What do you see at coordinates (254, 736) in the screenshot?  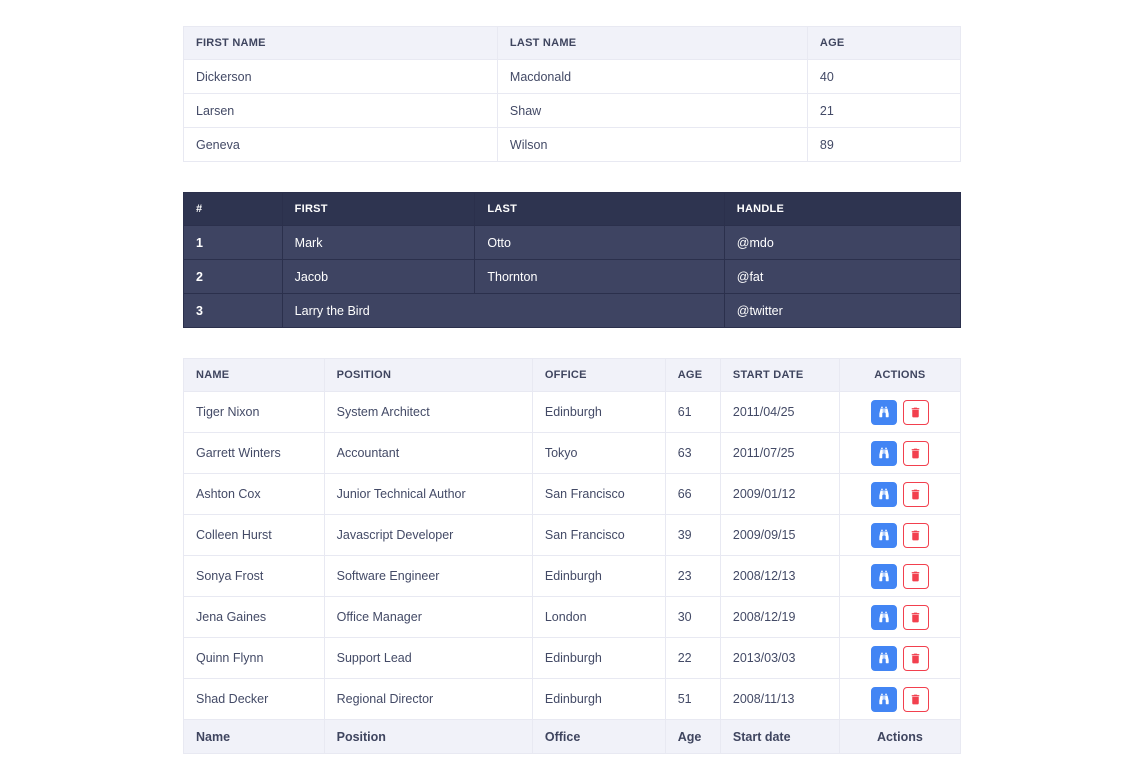 I see `footer-cell: Name` at bounding box center [254, 736].